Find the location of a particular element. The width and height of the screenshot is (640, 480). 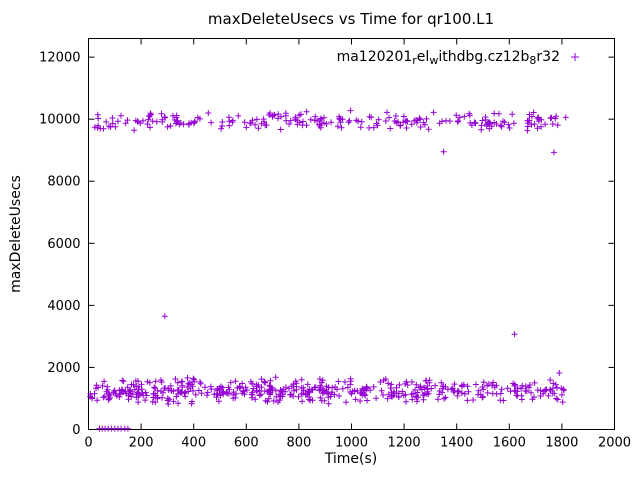

x-axis-label: Time(s) is located at coordinates (350, 459).